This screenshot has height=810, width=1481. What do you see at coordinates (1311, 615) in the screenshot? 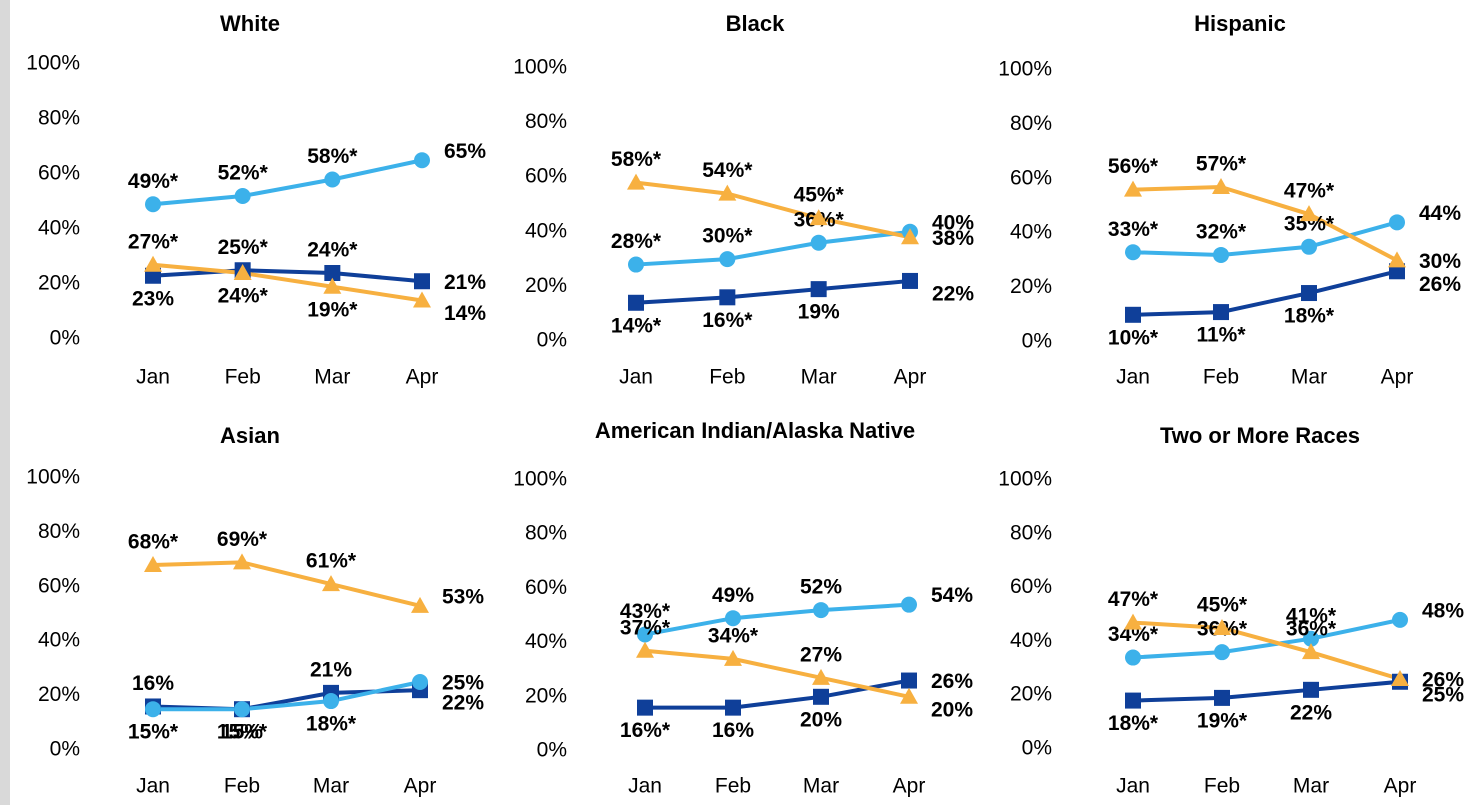
I see `data-label: 41%*` at bounding box center [1311, 615].